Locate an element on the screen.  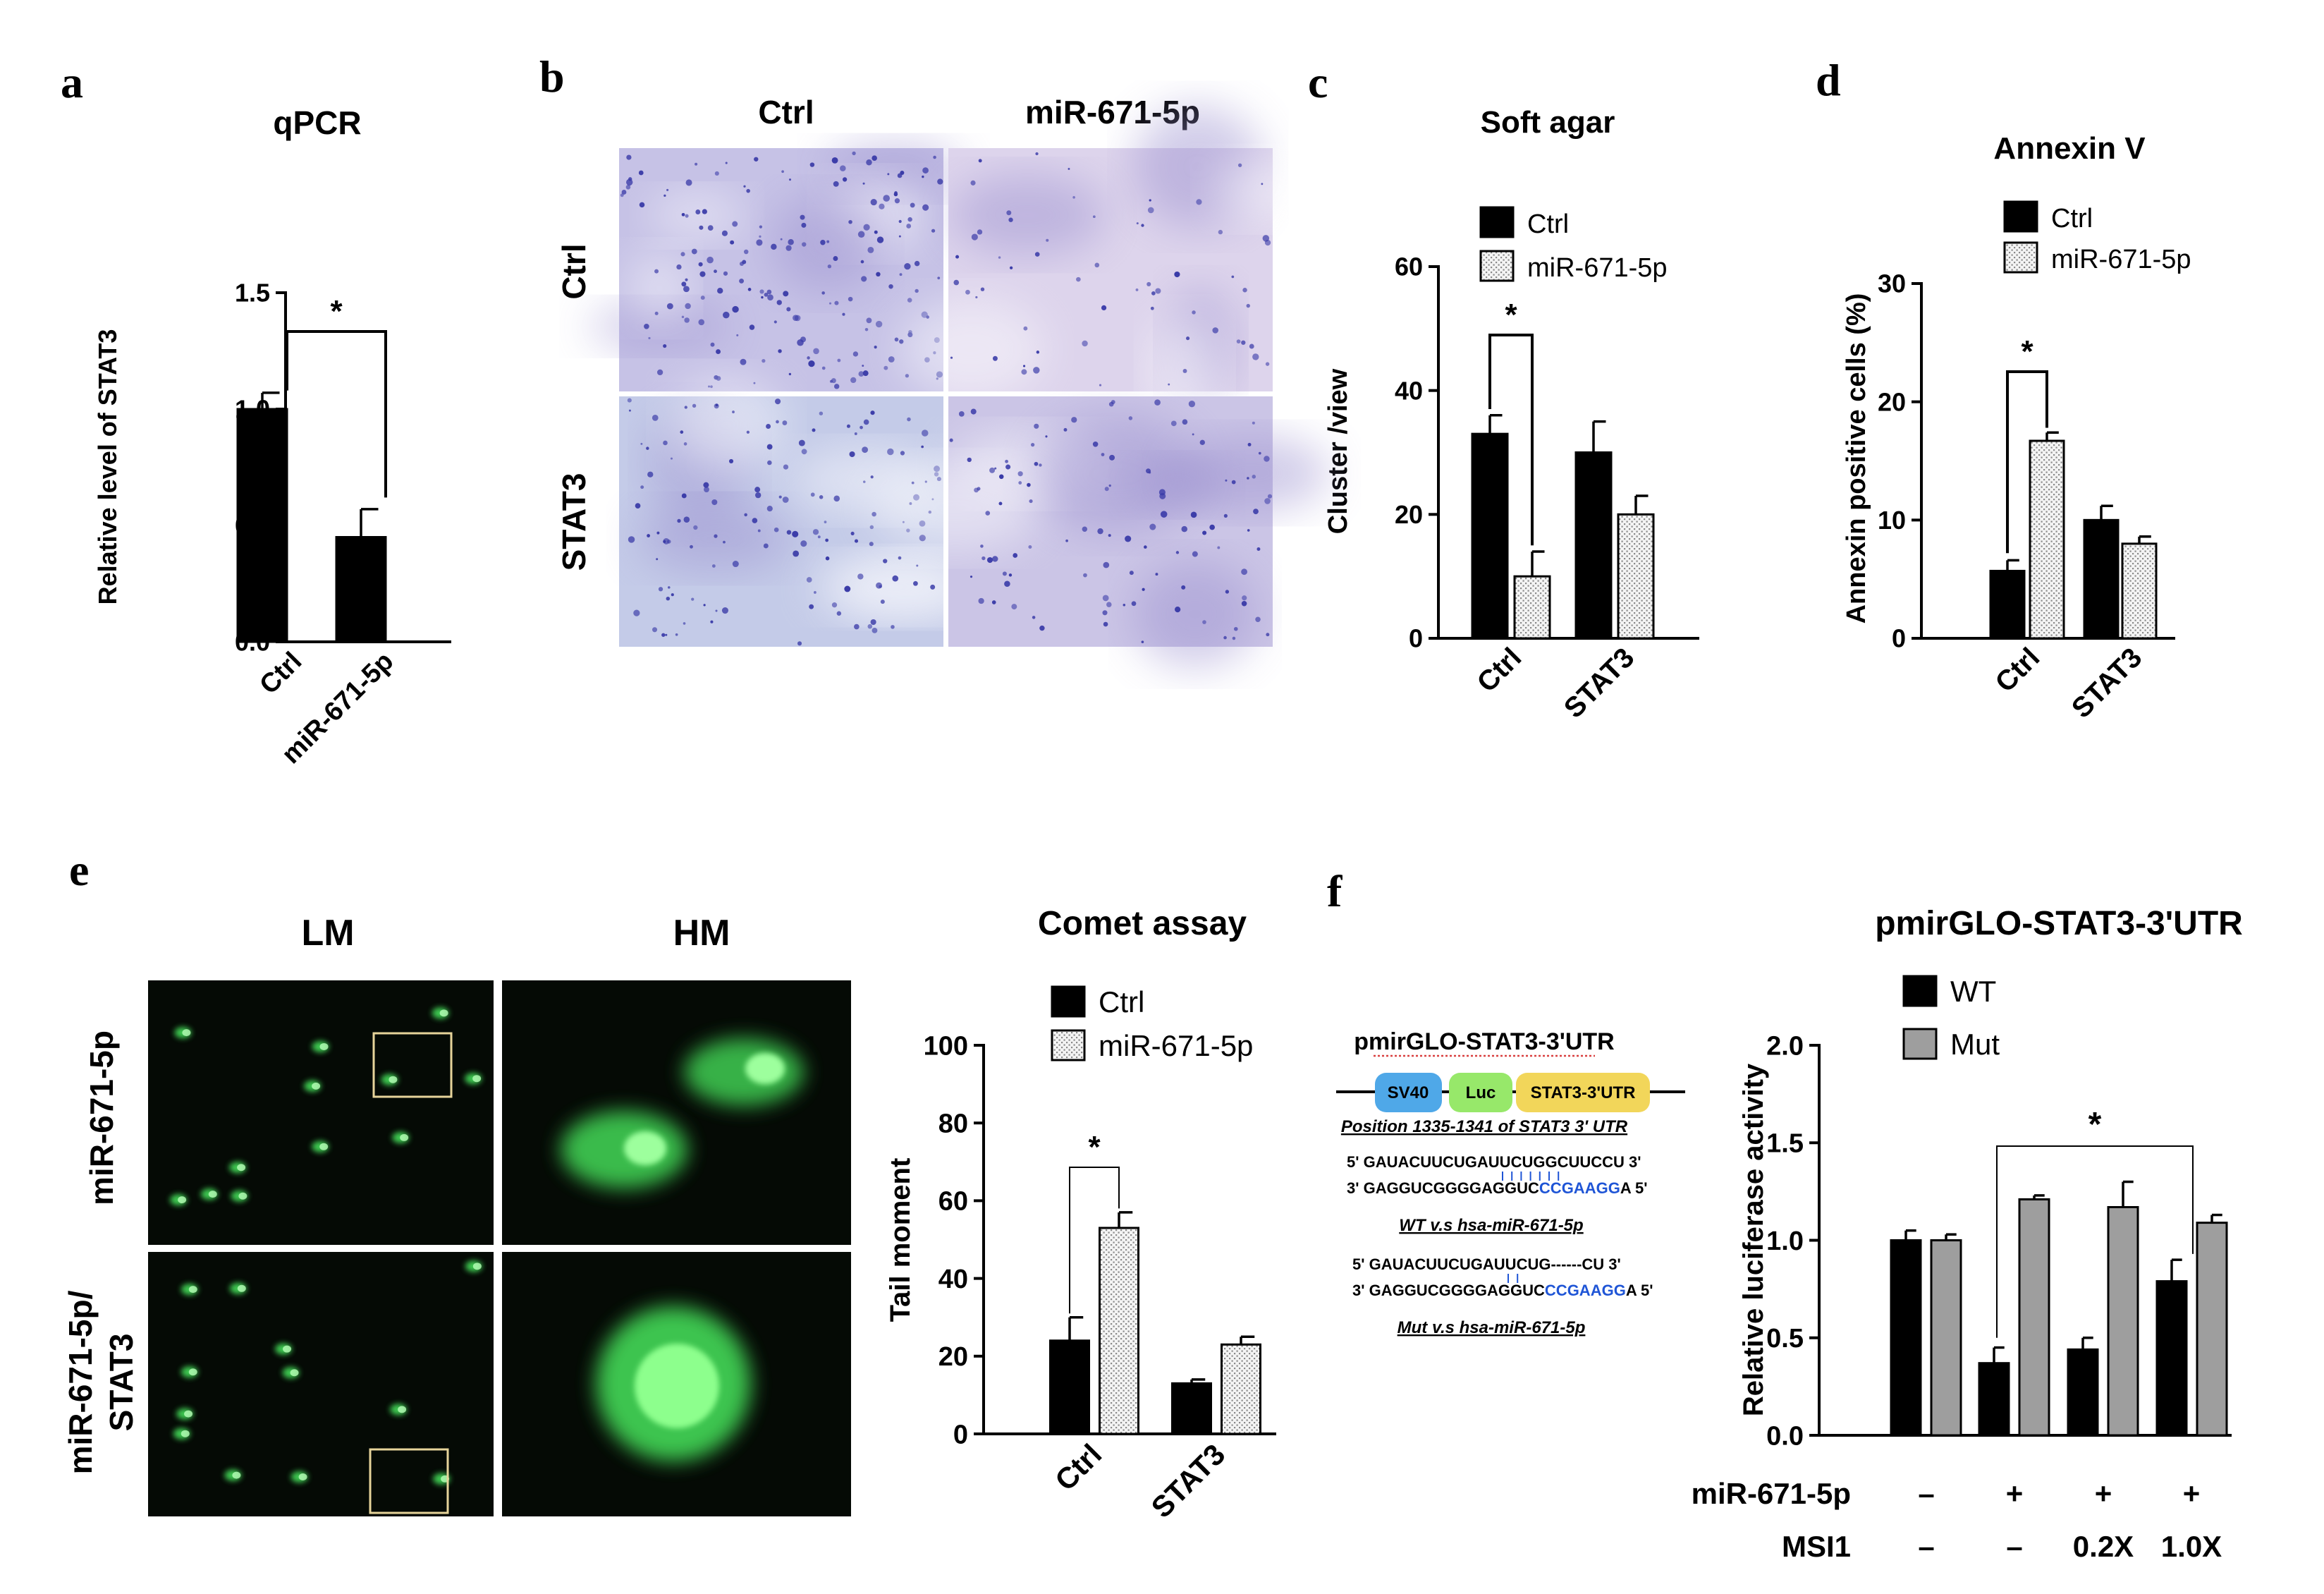
legend-label: WT is located at coordinates (1973, 991).